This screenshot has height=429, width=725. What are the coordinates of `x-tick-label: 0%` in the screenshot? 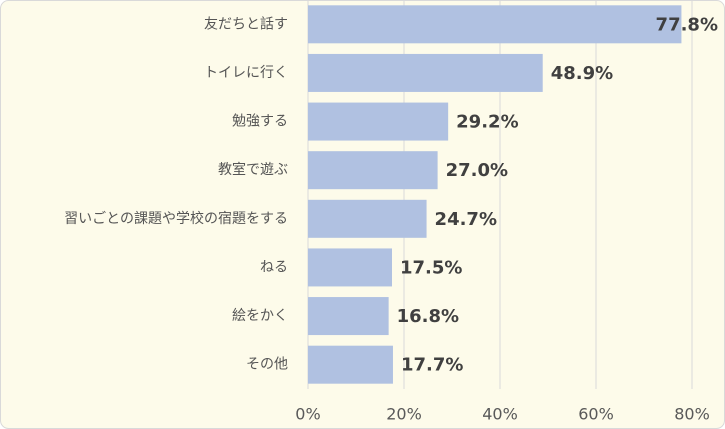 It's located at (307, 414).